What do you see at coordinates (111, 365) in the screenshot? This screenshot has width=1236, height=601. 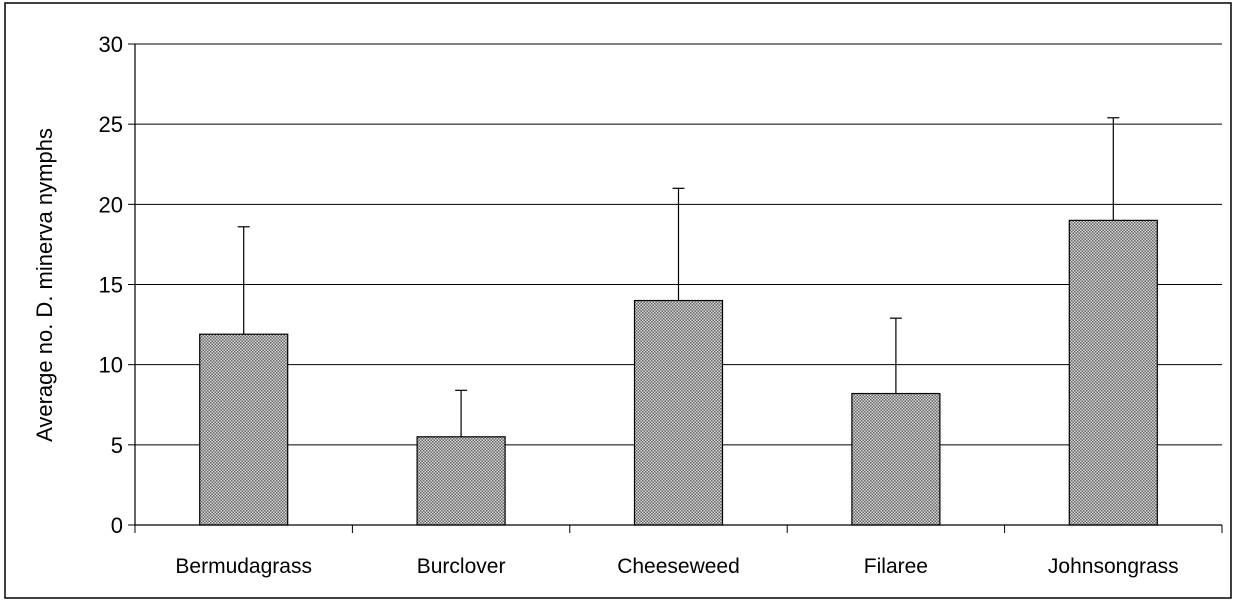 I see `y-tick-label: 10` at bounding box center [111, 365].